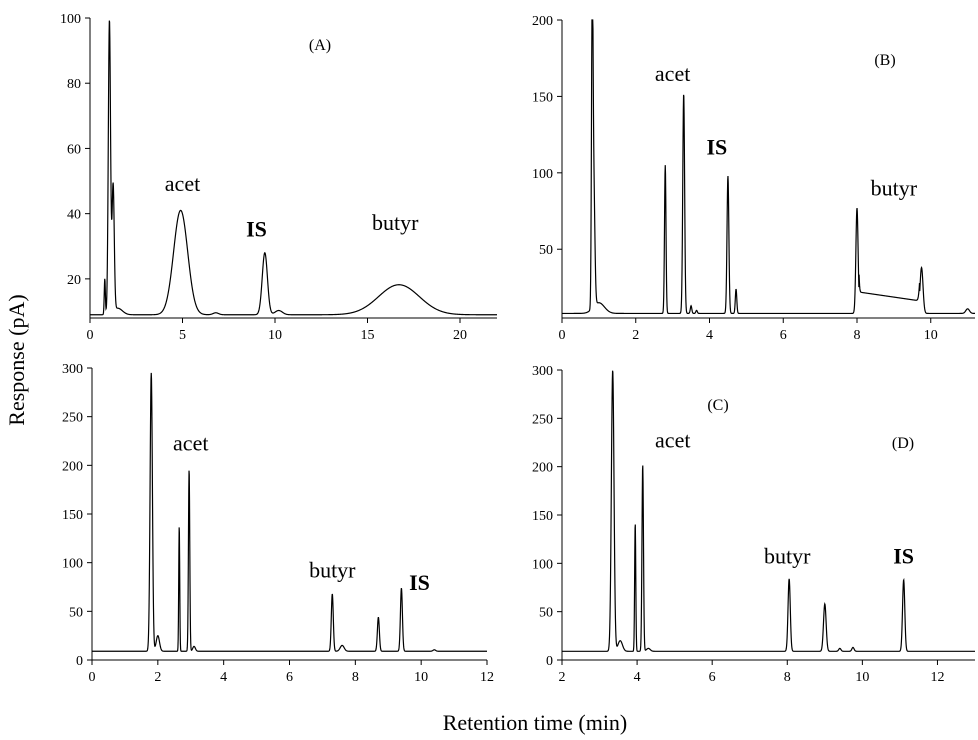  I want to click on panel-tag: (D), so click(903, 443).